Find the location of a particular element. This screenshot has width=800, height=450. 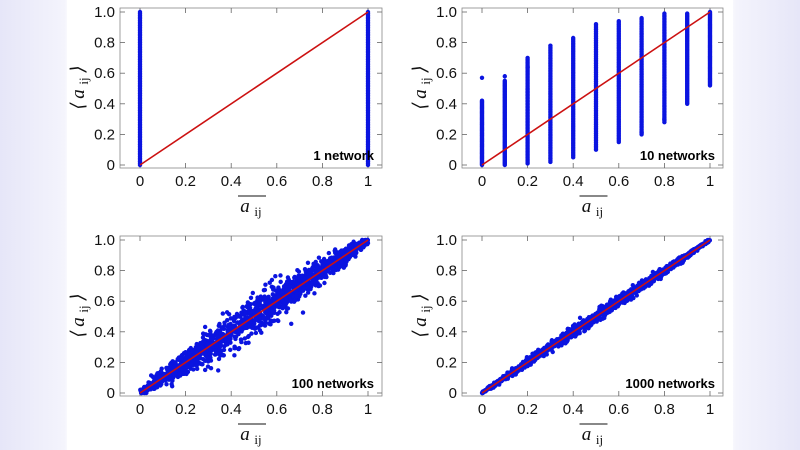

y-tick-label: 0.4 is located at coordinates (104, 104).